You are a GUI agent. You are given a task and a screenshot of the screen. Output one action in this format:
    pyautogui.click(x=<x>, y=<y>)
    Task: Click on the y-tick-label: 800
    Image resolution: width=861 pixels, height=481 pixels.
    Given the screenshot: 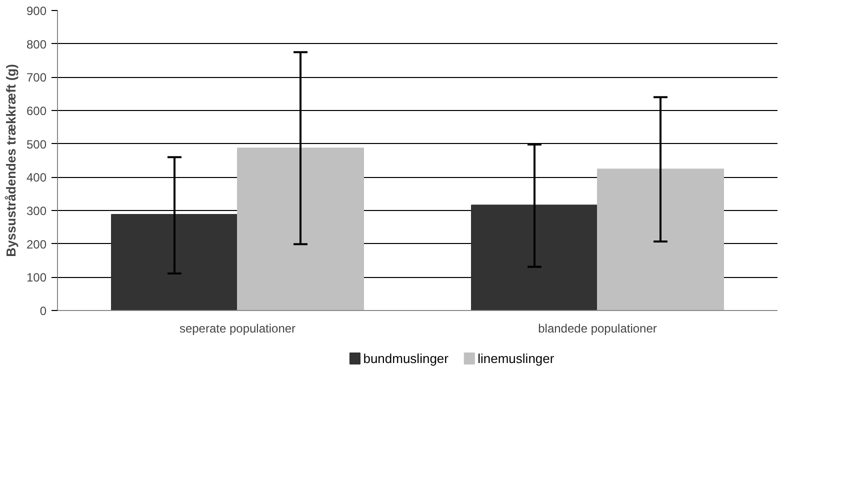 What is the action you would take?
    pyautogui.click(x=36, y=44)
    